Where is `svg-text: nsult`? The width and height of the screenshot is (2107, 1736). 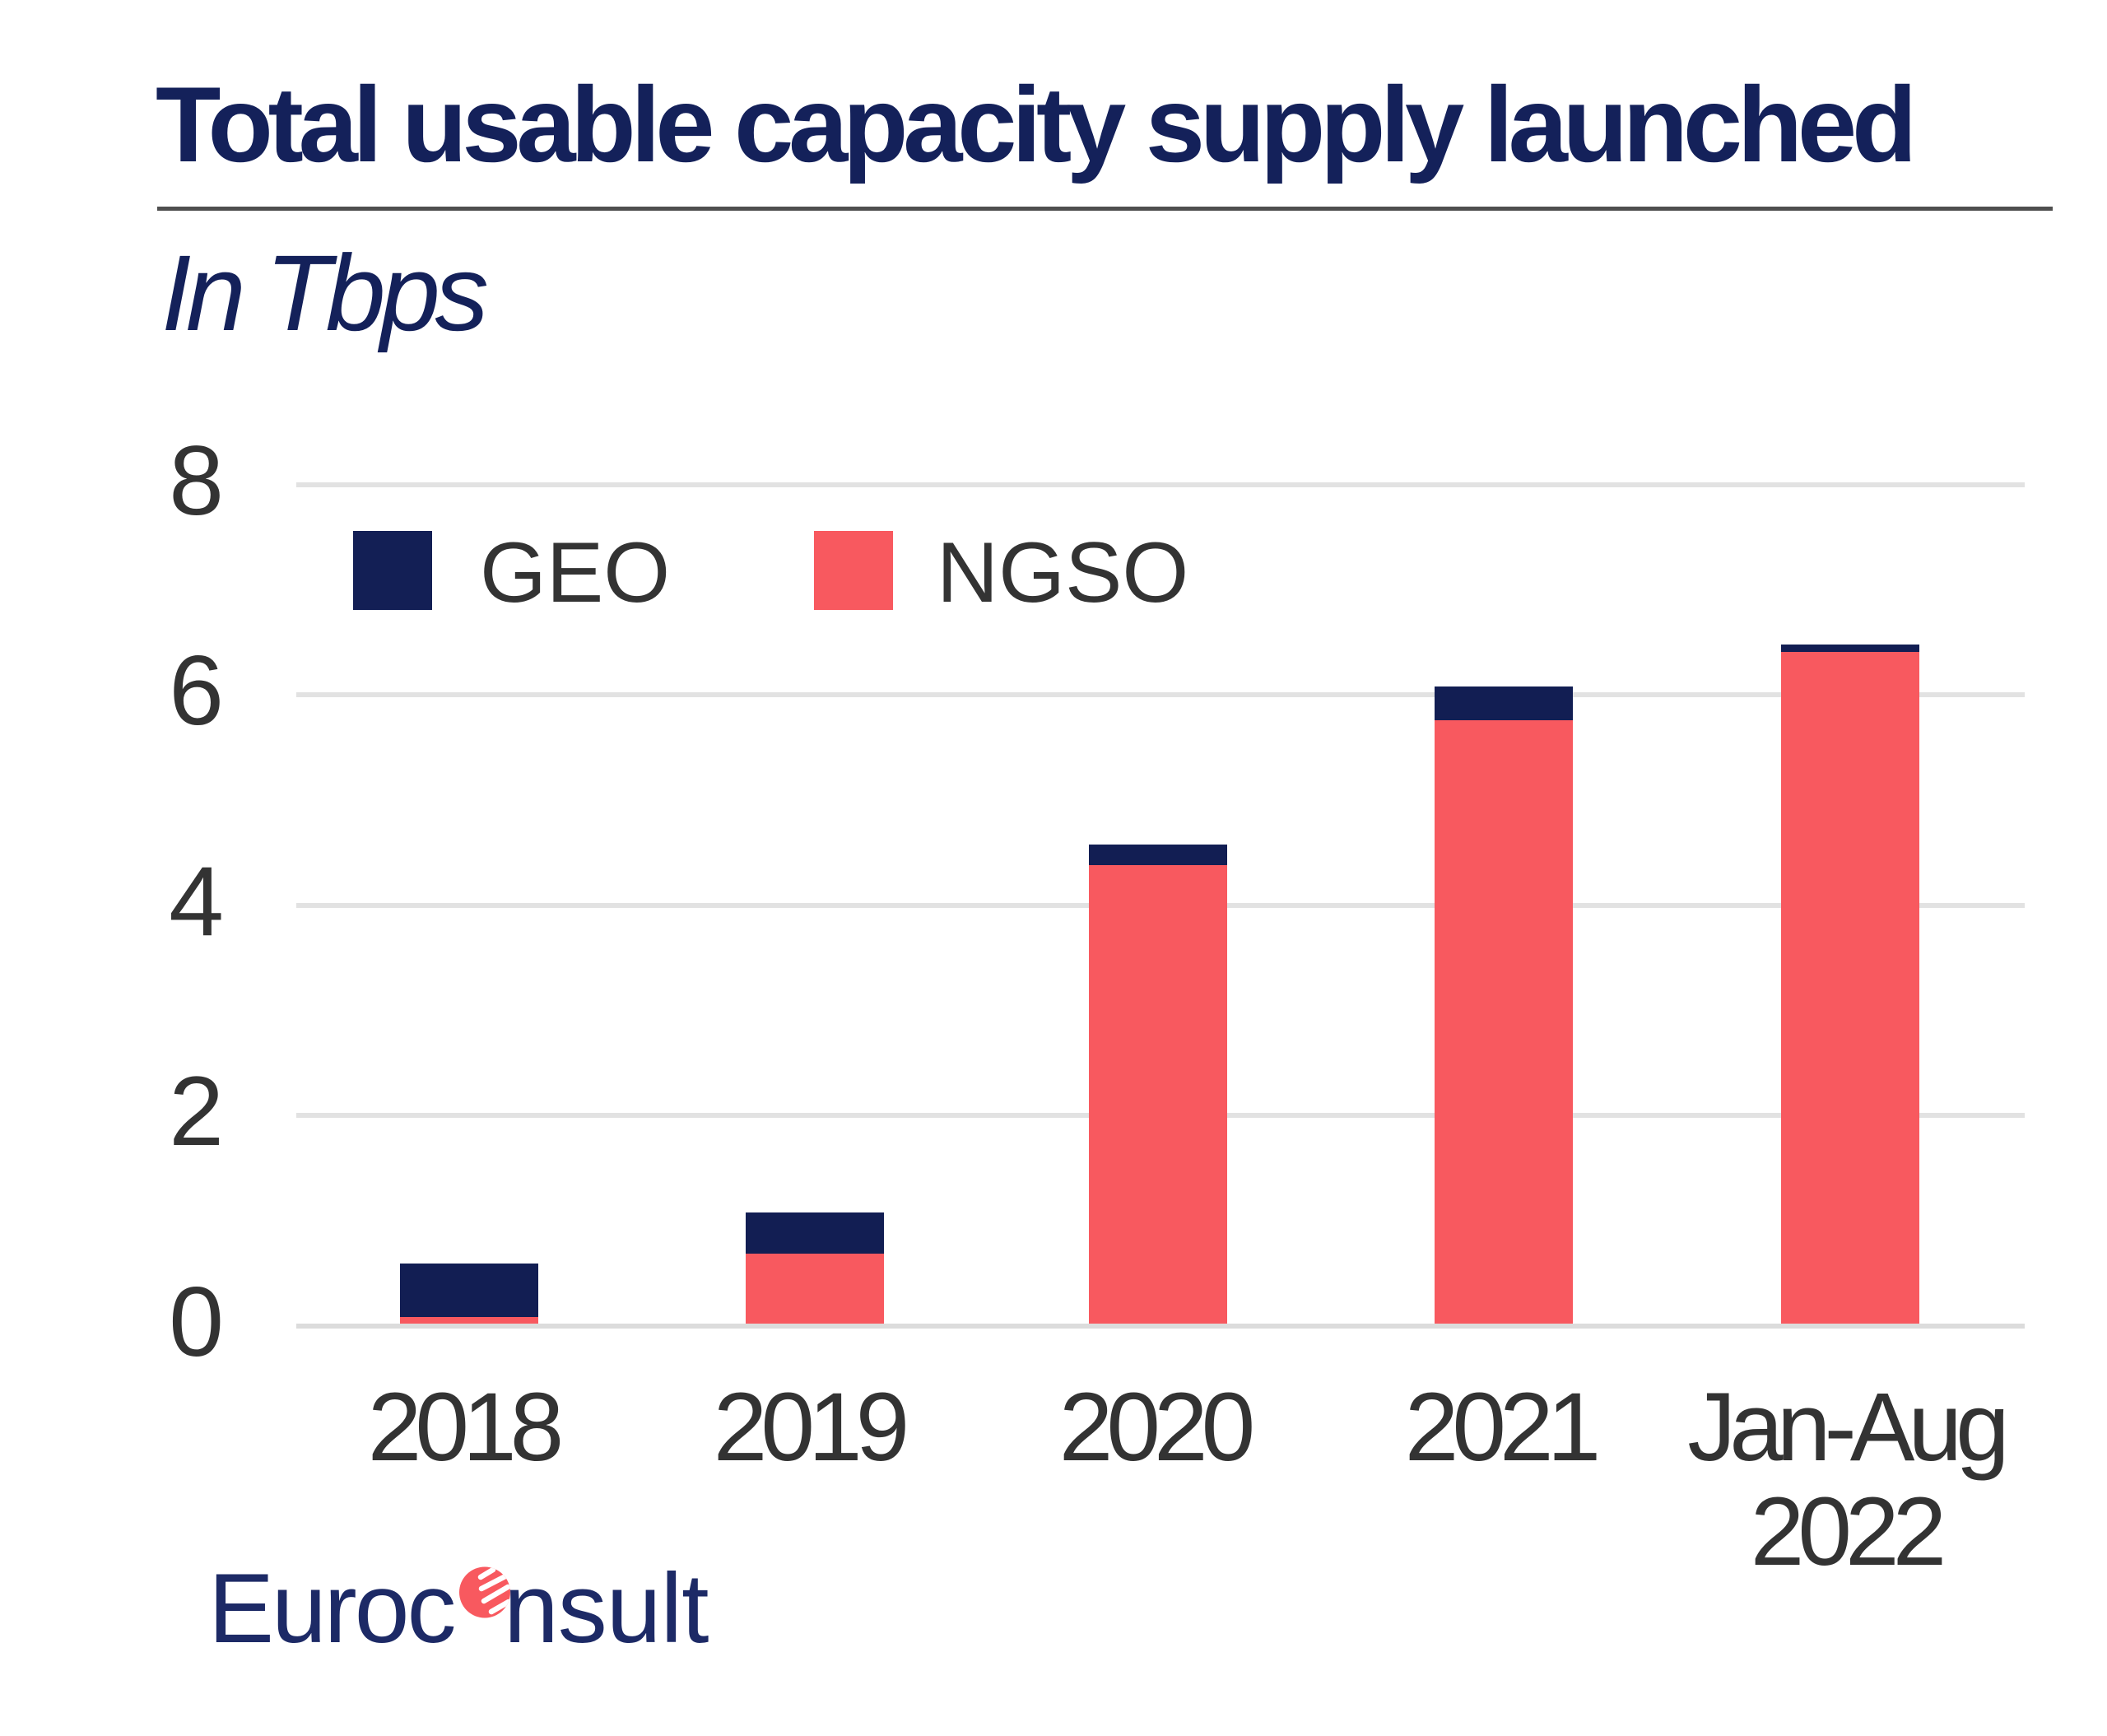
svg-text: nsult is located at coordinates (606, 1608).